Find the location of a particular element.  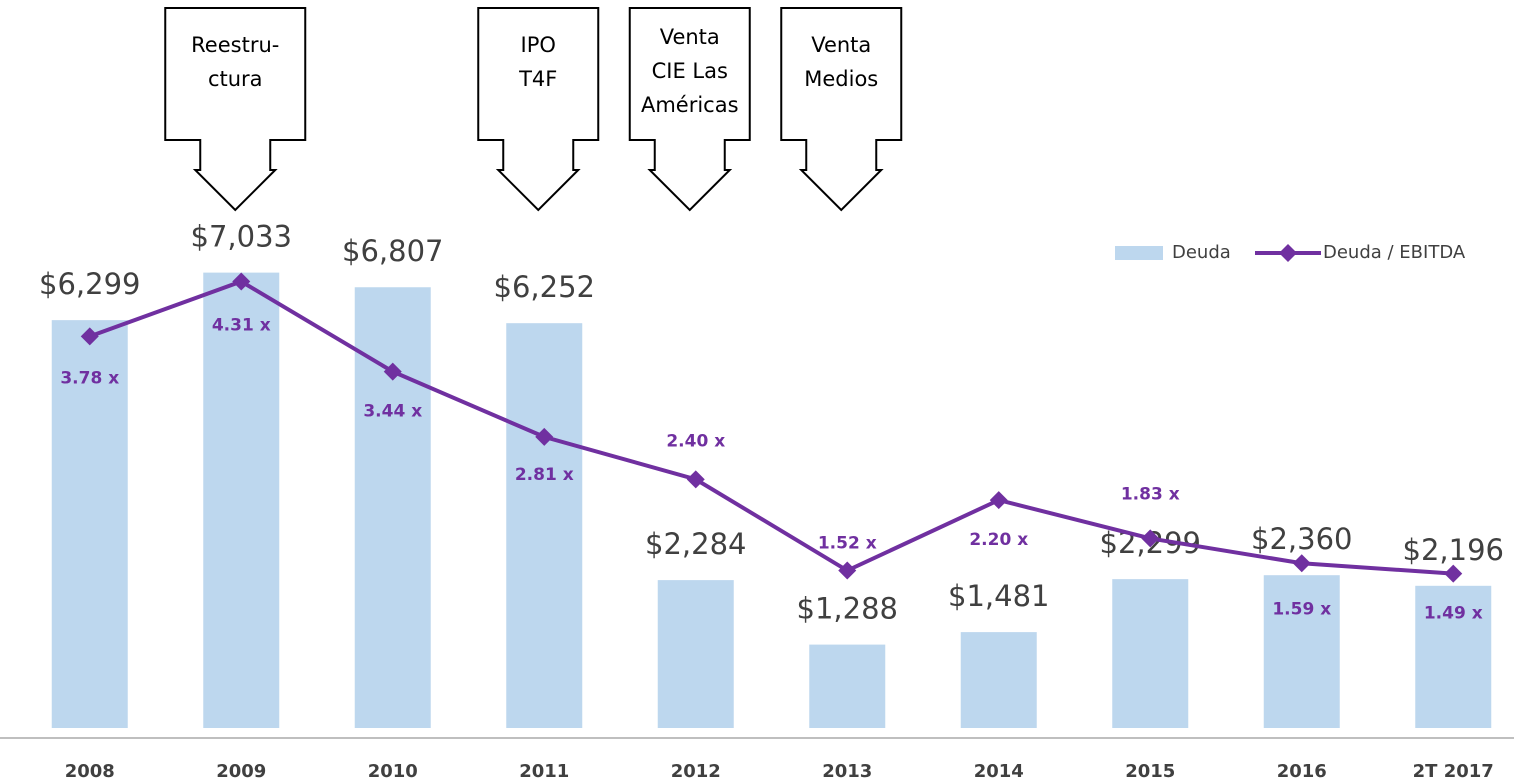

x-tick-label: 2012 is located at coordinates (696, 771).